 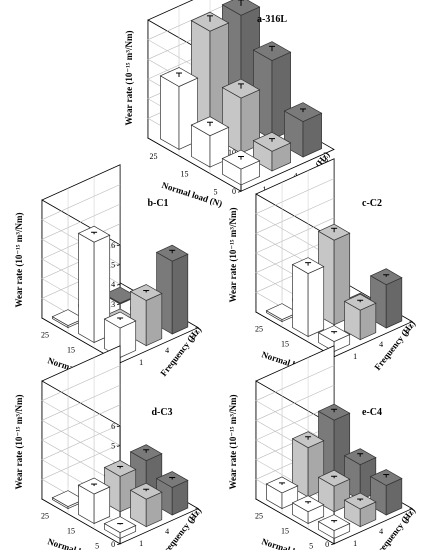 What do you see at coordinates (113, 304) in the screenshot?
I see `y-tick-label: 3` at bounding box center [113, 304].